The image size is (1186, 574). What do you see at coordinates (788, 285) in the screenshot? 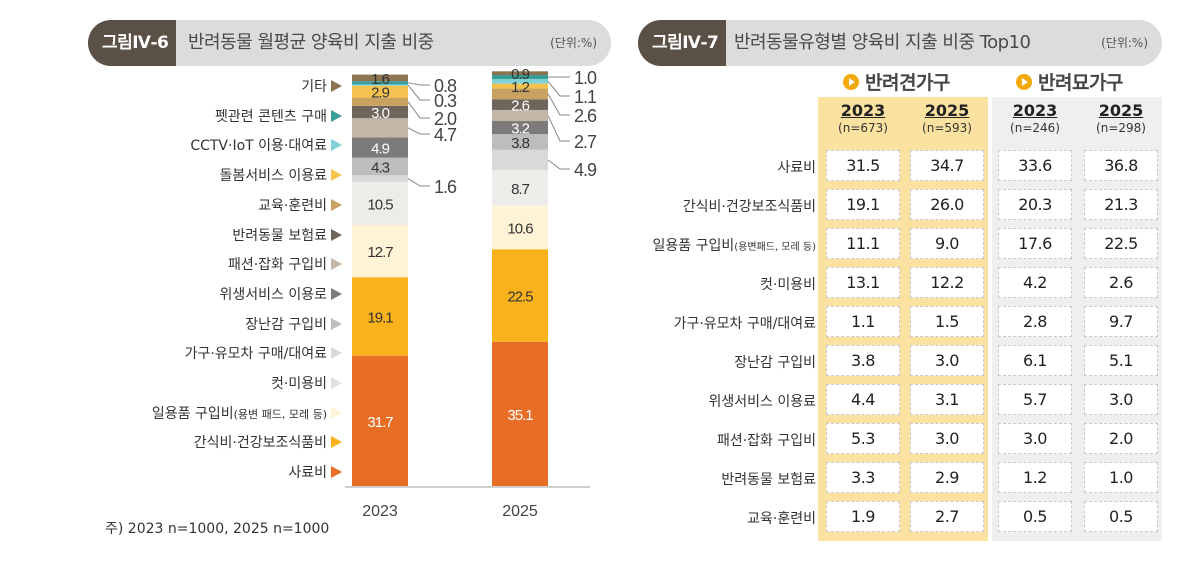
I see `row-label: 컷·미용비` at bounding box center [788, 285].